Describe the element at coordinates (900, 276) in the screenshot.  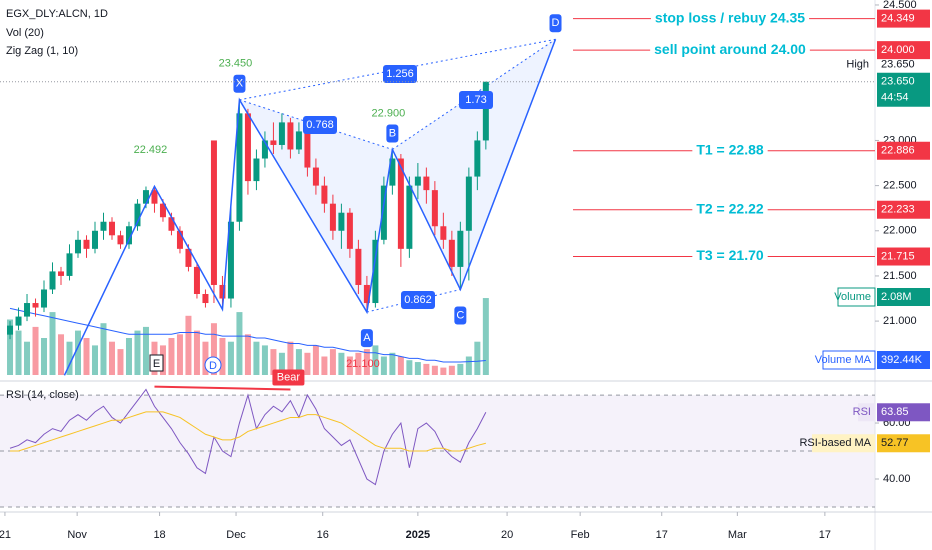
I see `y-tick-label: 21.500` at that location.